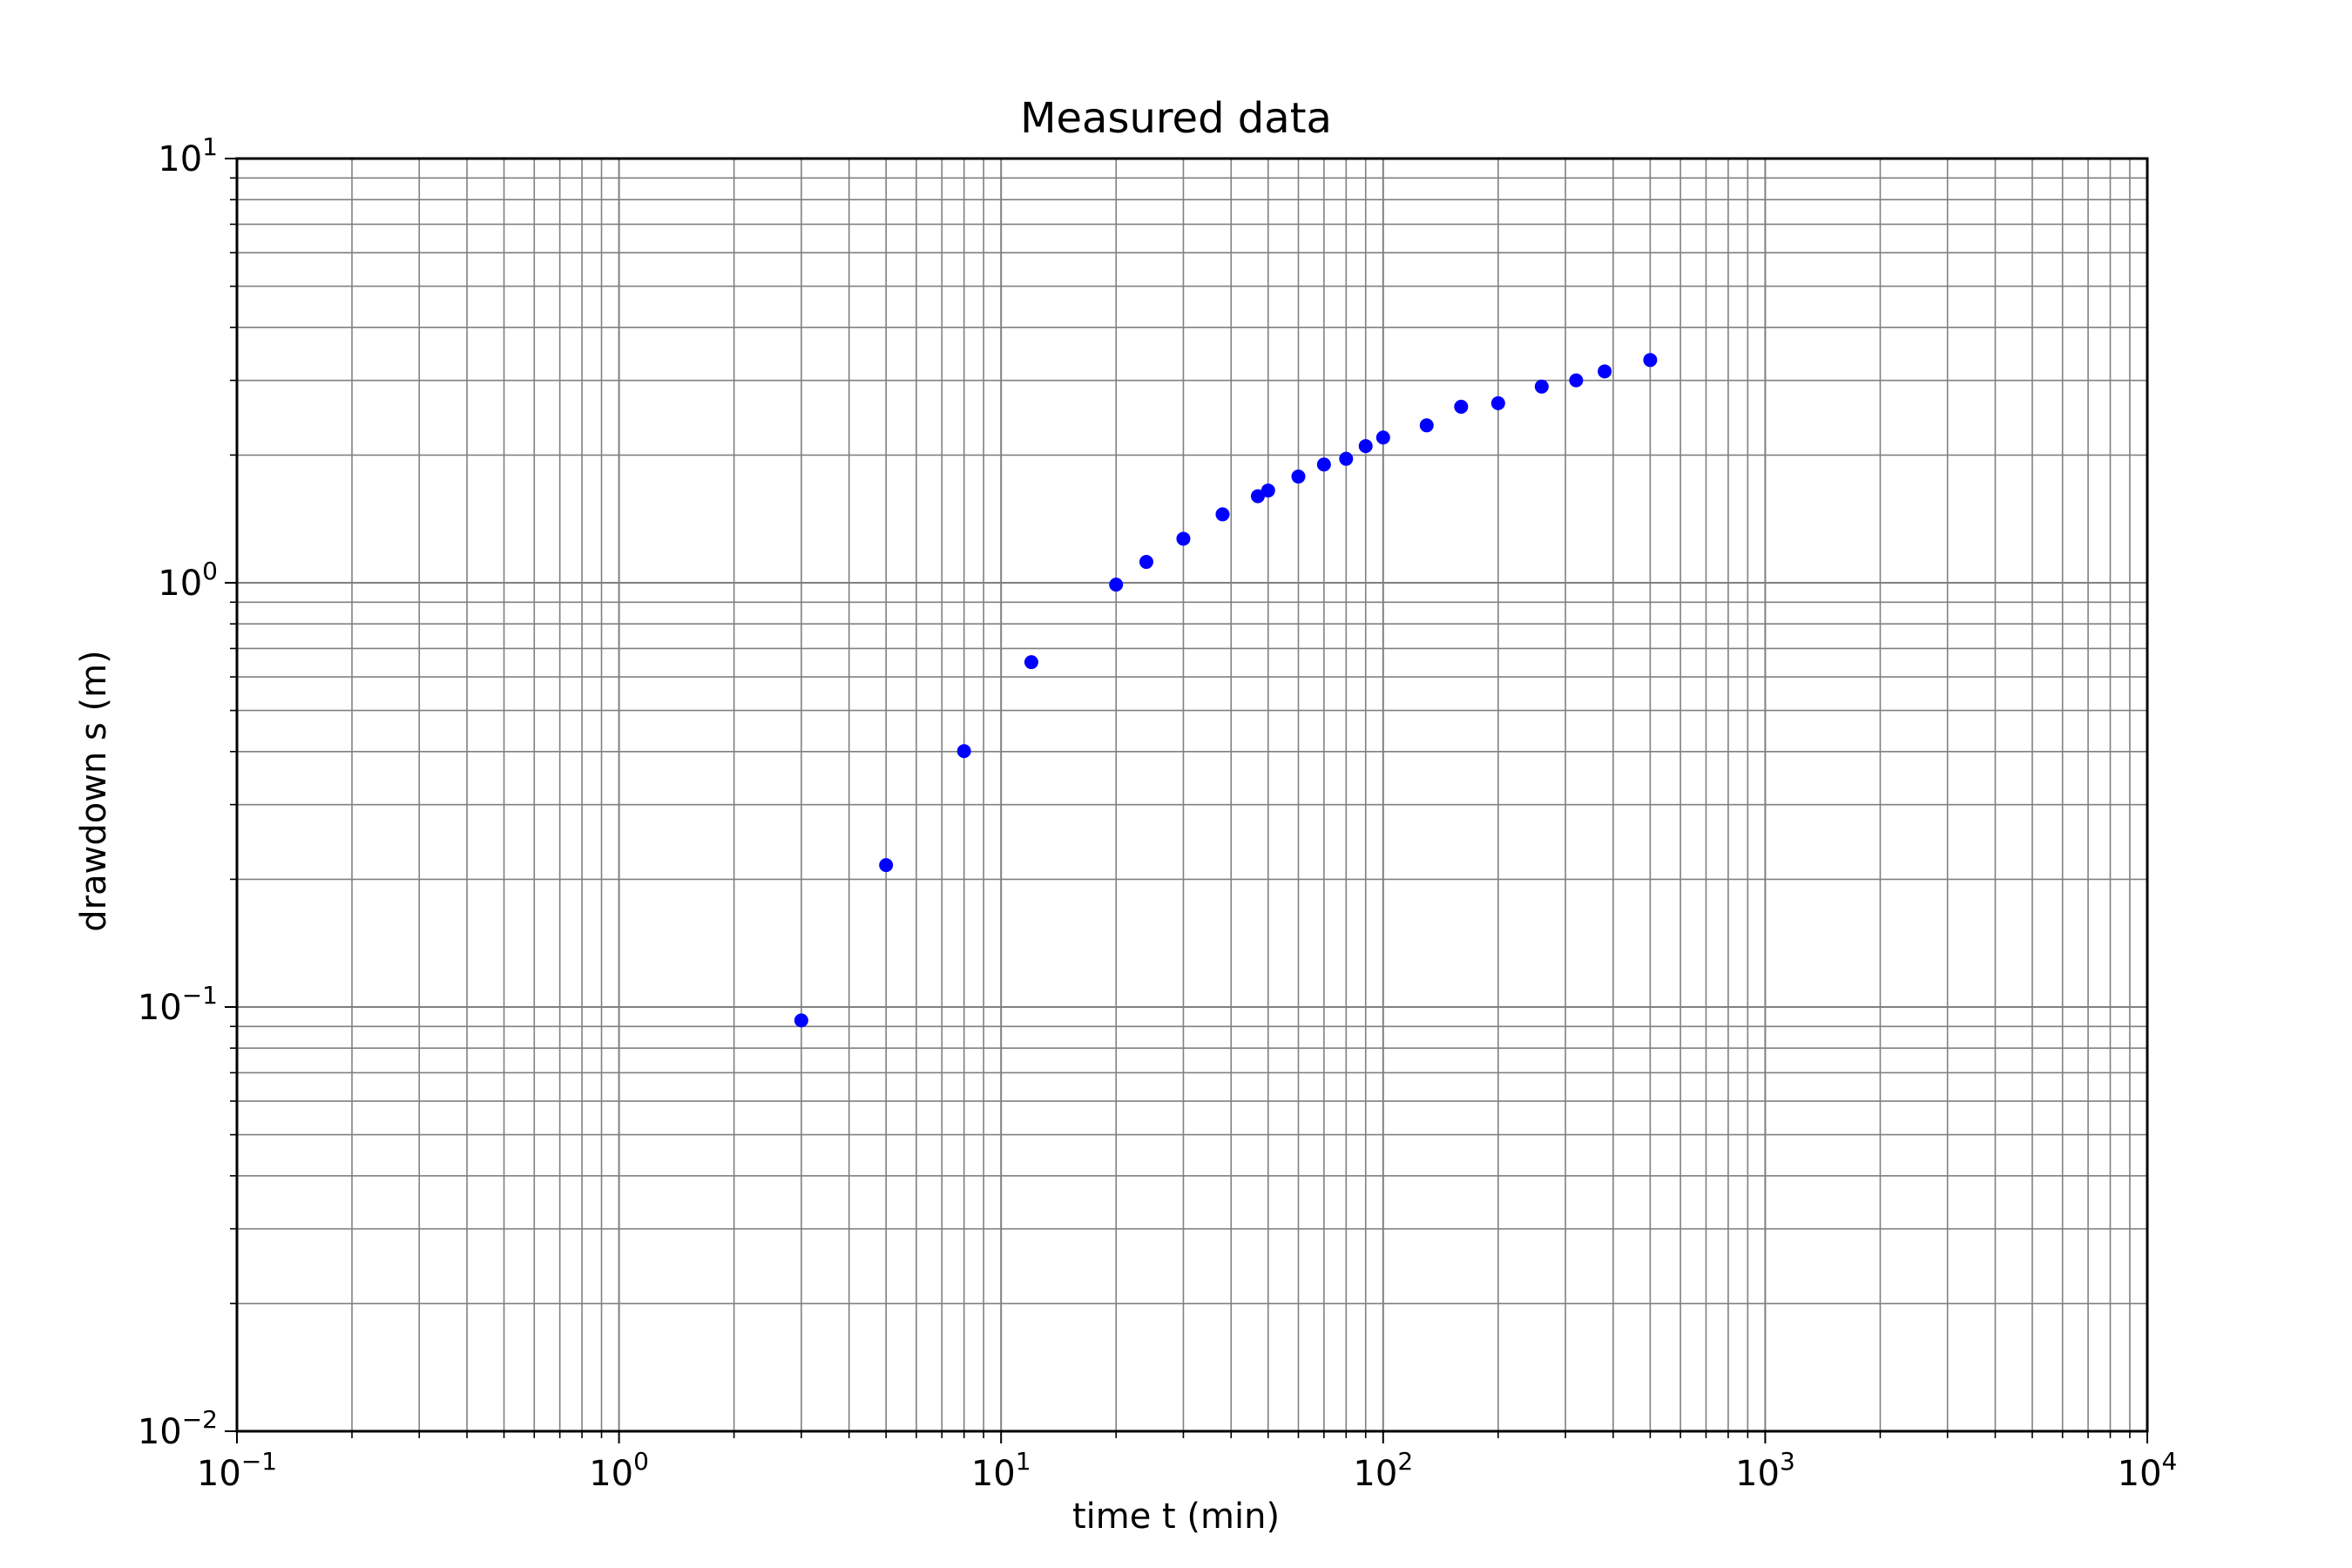 The width and height of the screenshot is (2352, 1568). Describe the element at coordinates (1765, 1470) in the screenshot. I see `x-tick-label: 10³` at that location.